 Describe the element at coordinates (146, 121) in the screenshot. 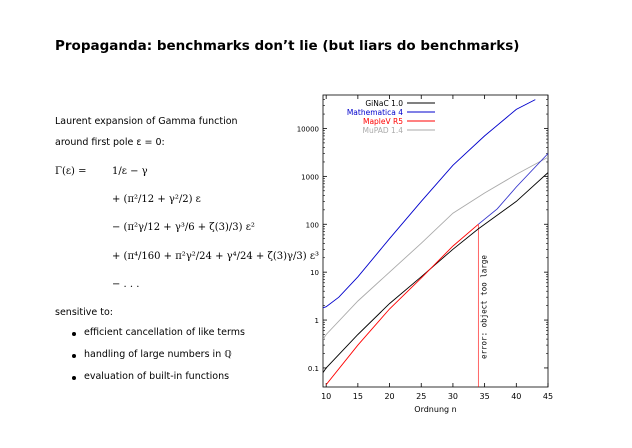

I see `intro-line-1: Laurent expansion of Gamma function` at that location.